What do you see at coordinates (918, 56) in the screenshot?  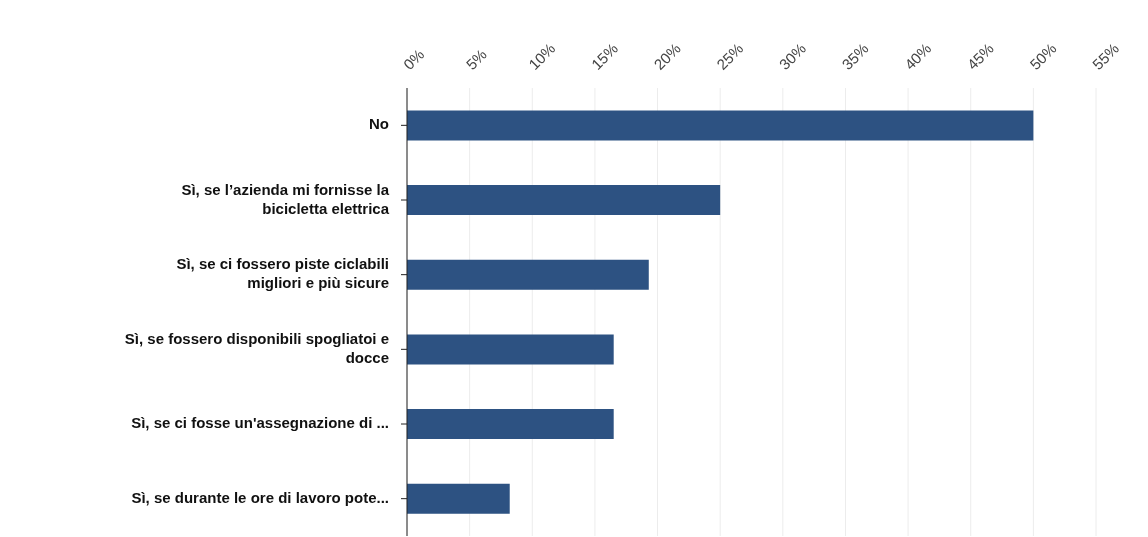 I see `x-tick-label: 40%` at bounding box center [918, 56].